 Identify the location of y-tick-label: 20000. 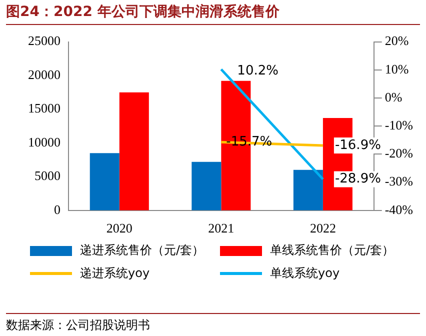
(44, 74).